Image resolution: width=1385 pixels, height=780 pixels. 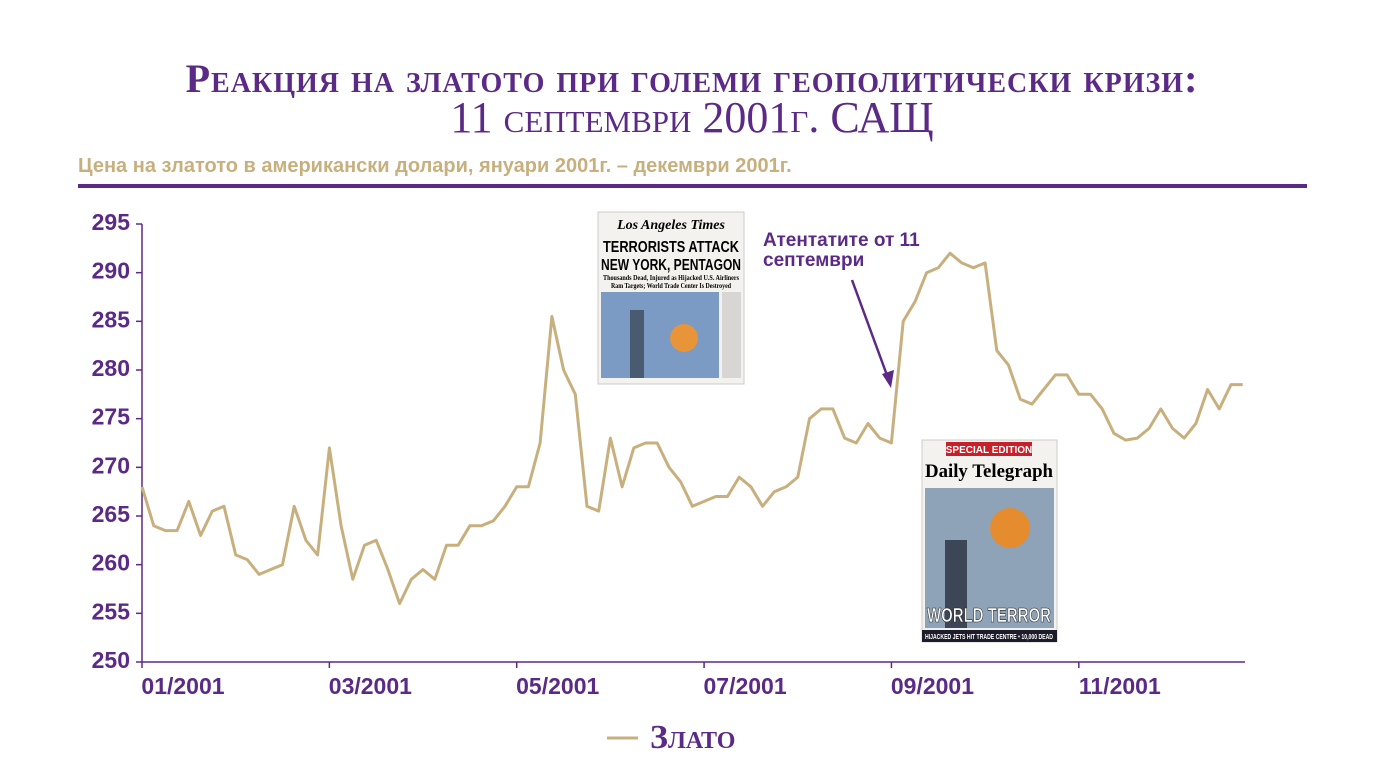 What do you see at coordinates (111, 563) in the screenshot?
I see `y-tick-label: 260` at bounding box center [111, 563].